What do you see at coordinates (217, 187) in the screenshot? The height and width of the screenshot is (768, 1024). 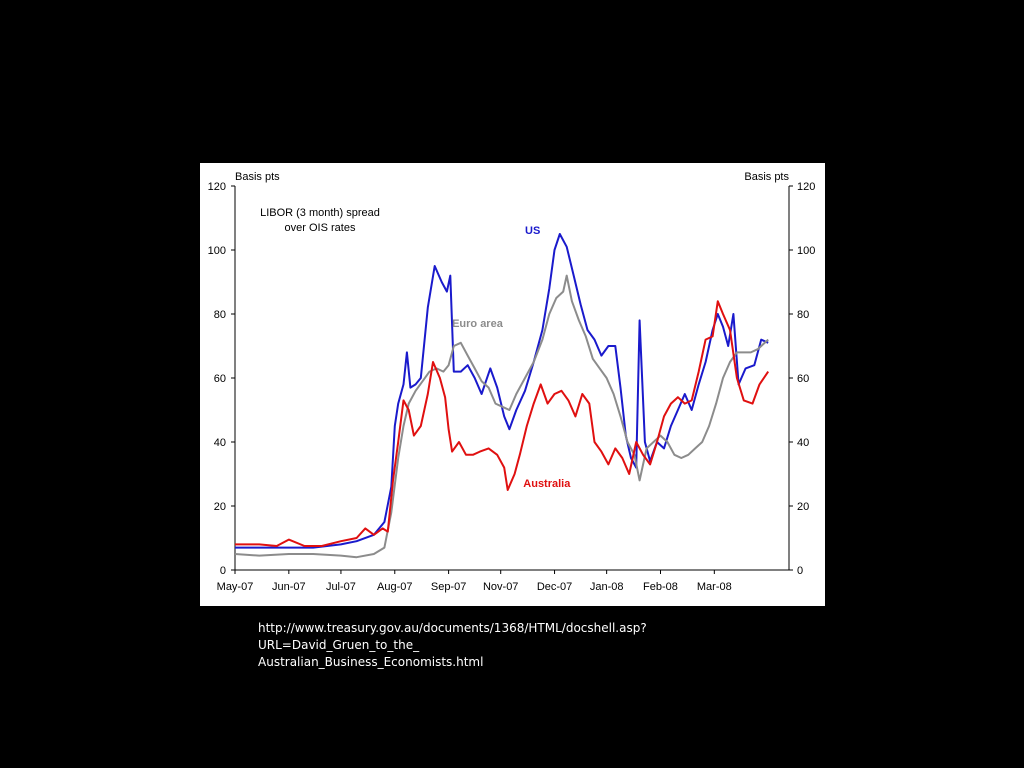 I see `y-tick-label-left: 120` at bounding box center [217, 187].